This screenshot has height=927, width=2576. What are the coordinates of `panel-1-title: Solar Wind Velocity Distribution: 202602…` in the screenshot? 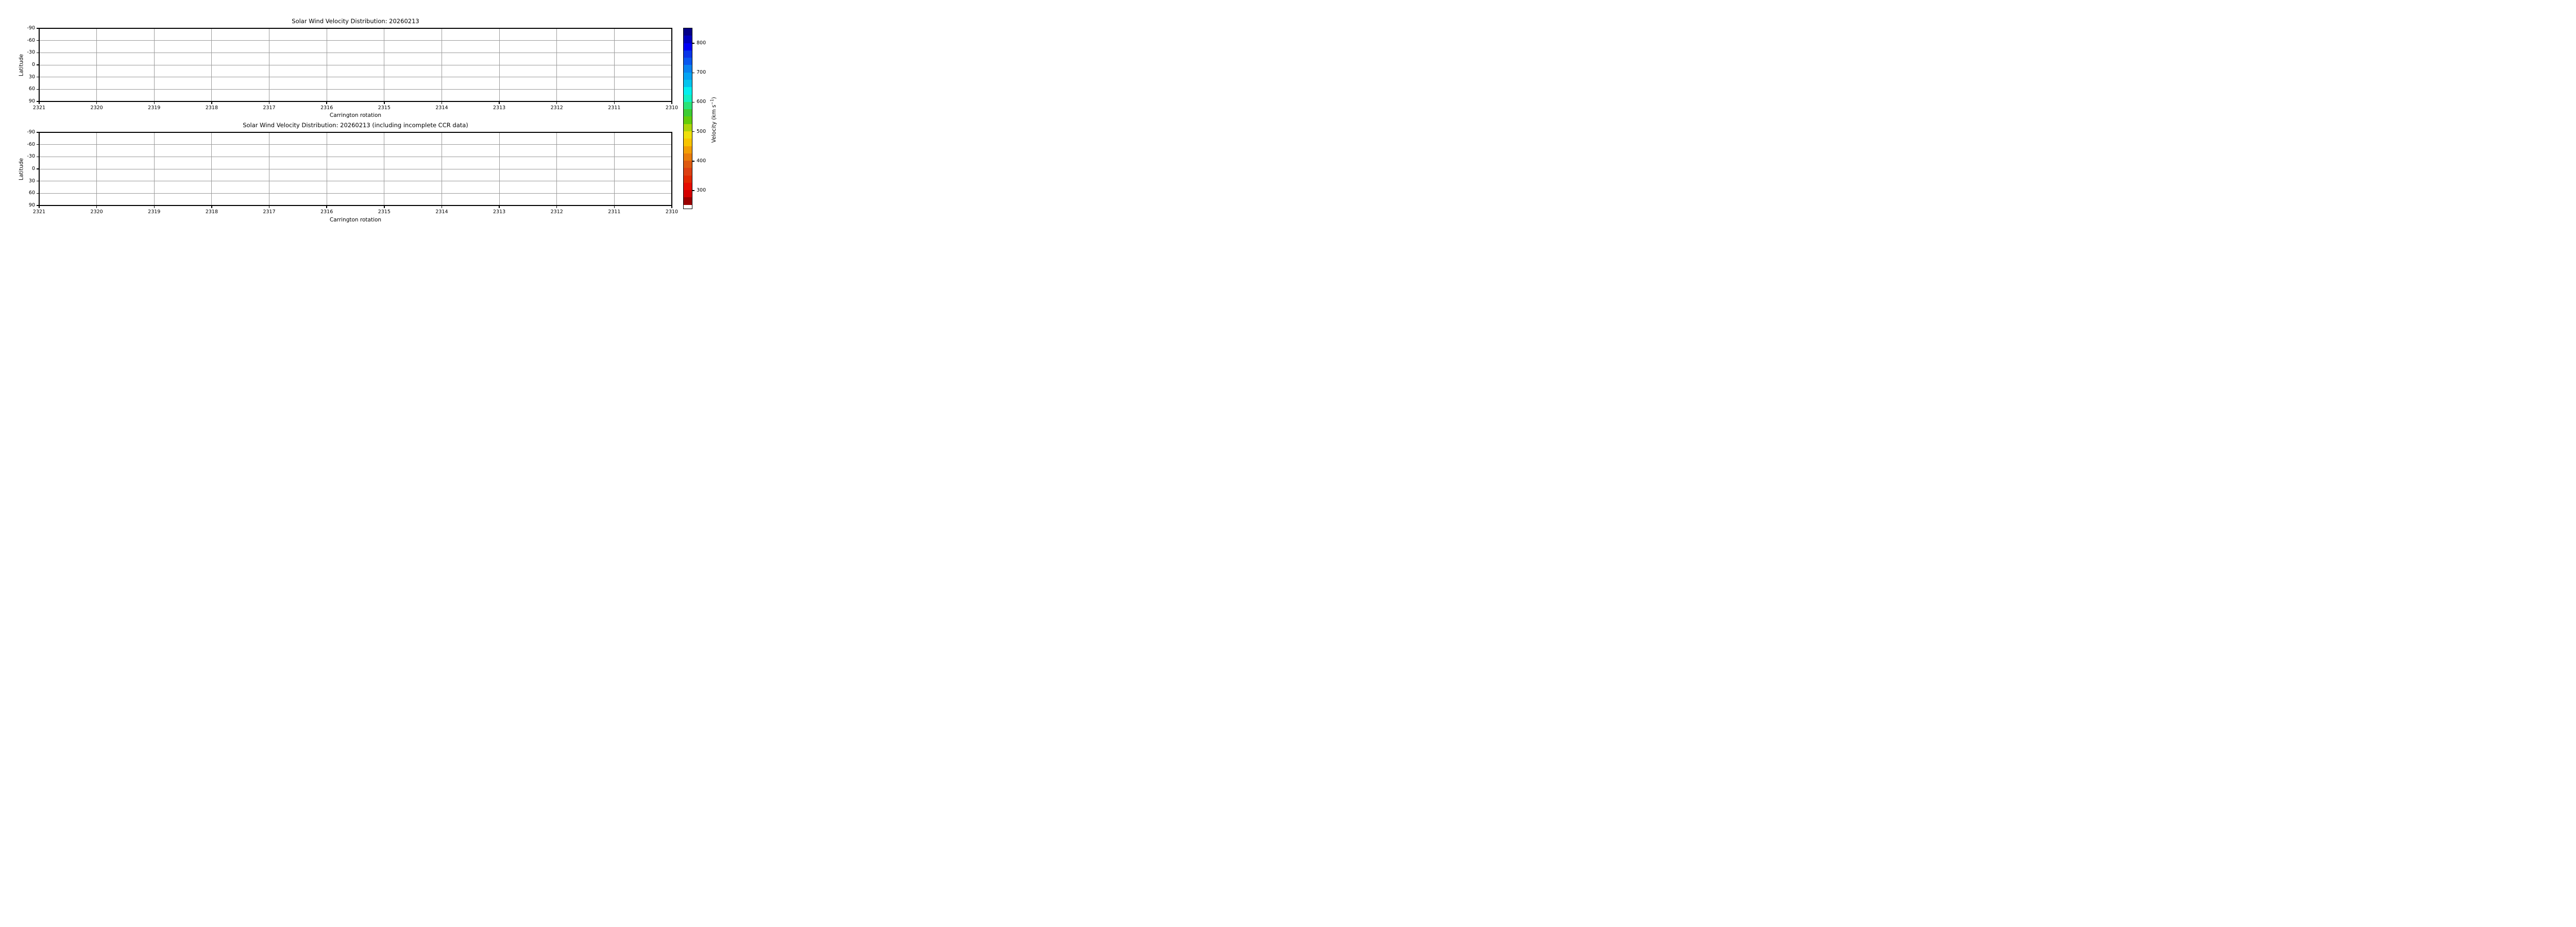 It's located at (355, 21).